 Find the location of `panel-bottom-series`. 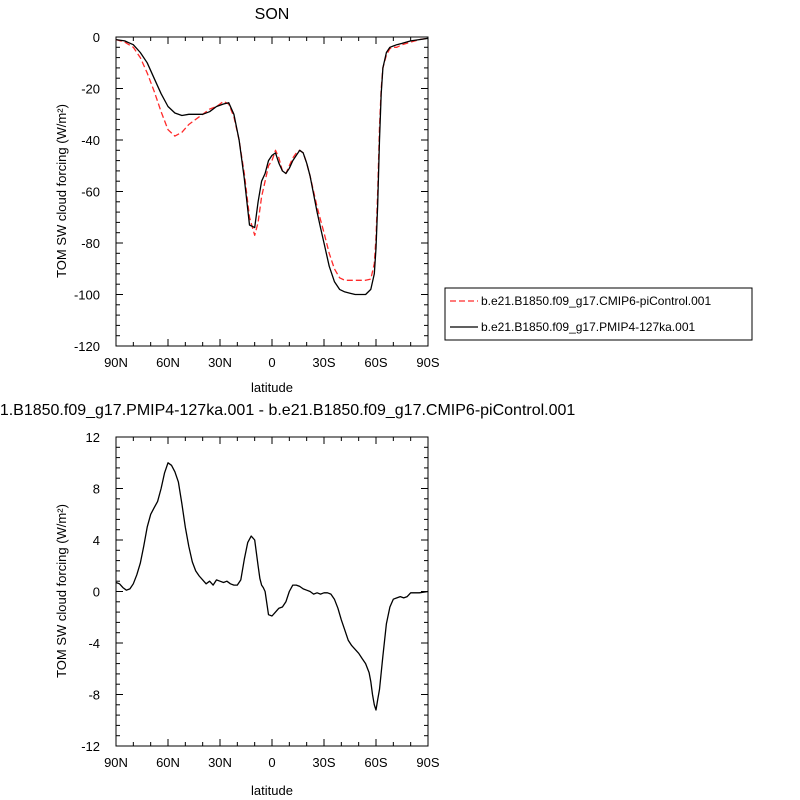

panel-bottom-series is located at coordinates (272, 586).